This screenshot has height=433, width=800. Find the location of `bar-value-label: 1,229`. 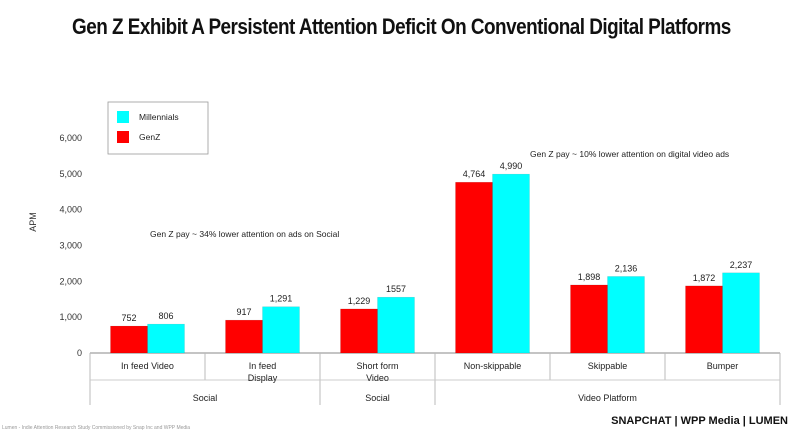

bar-value-label: 1,229 is located at coordinates (359, 301).